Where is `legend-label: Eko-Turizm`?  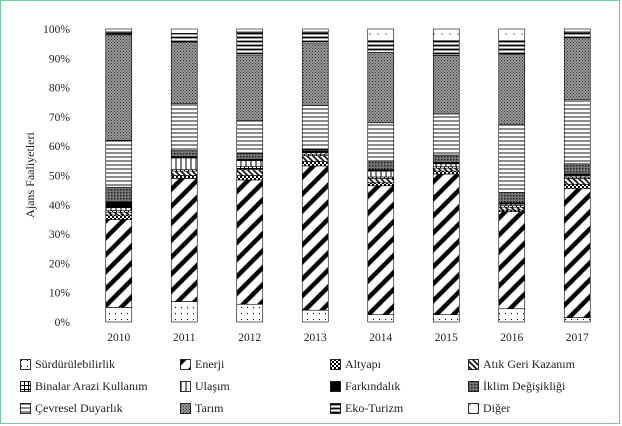 legend-label: Eko-Turizm is located at coordinates (374, 407).